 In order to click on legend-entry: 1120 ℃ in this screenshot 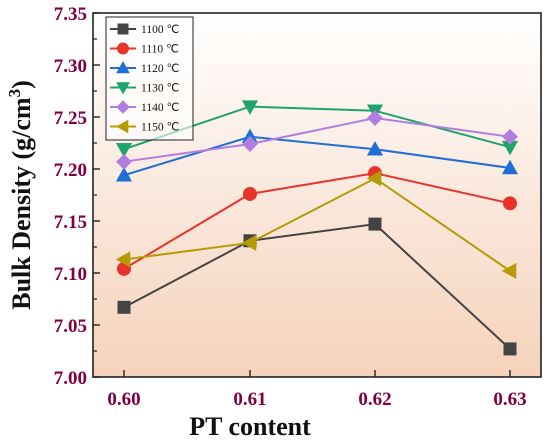, I will do `click(144, 67)`.